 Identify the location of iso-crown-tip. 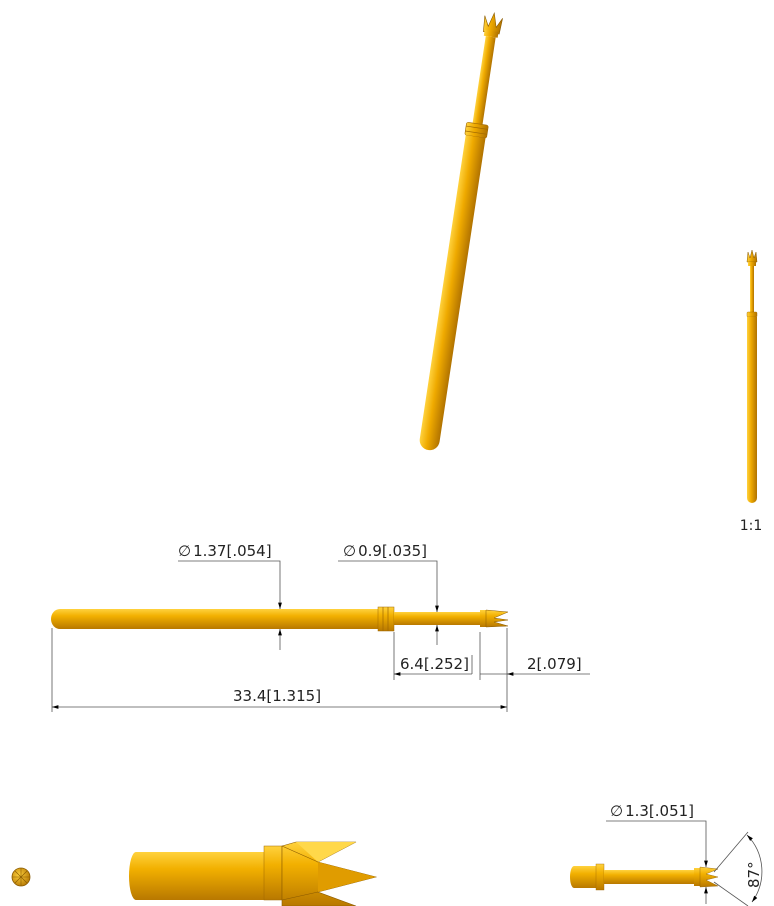
(493, 24).